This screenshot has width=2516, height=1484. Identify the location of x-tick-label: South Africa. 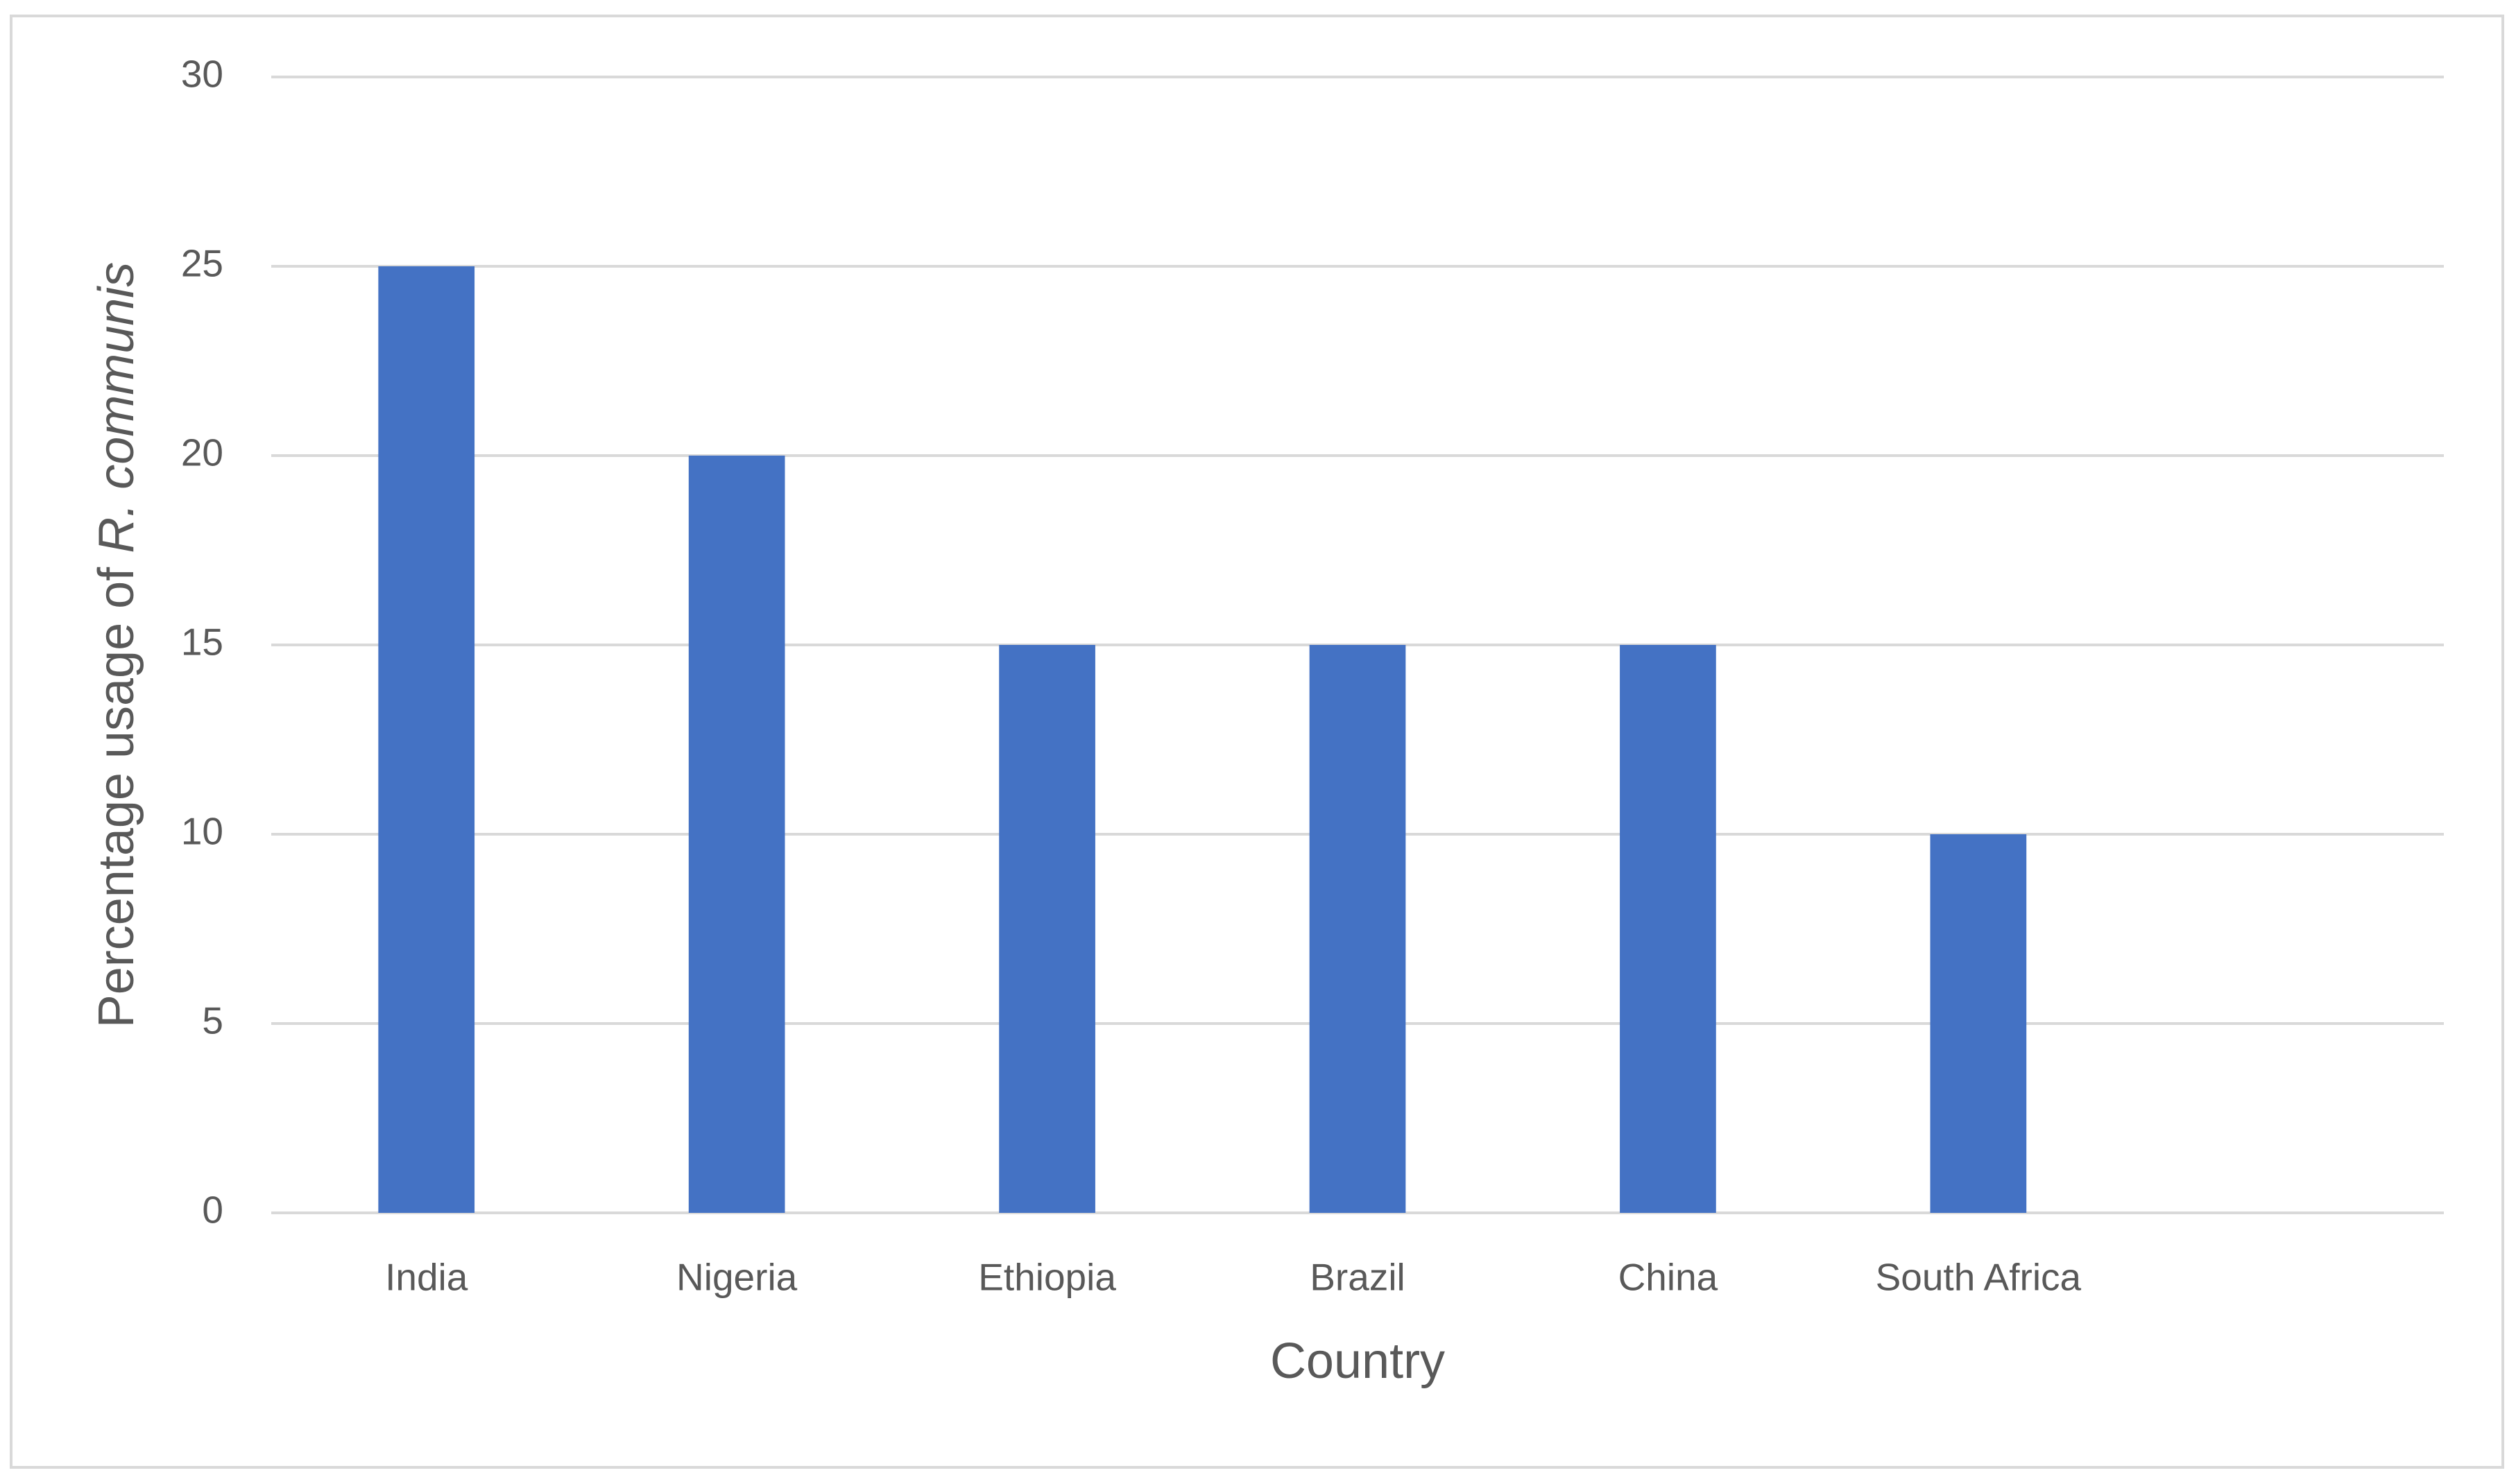
(1979, 1277).